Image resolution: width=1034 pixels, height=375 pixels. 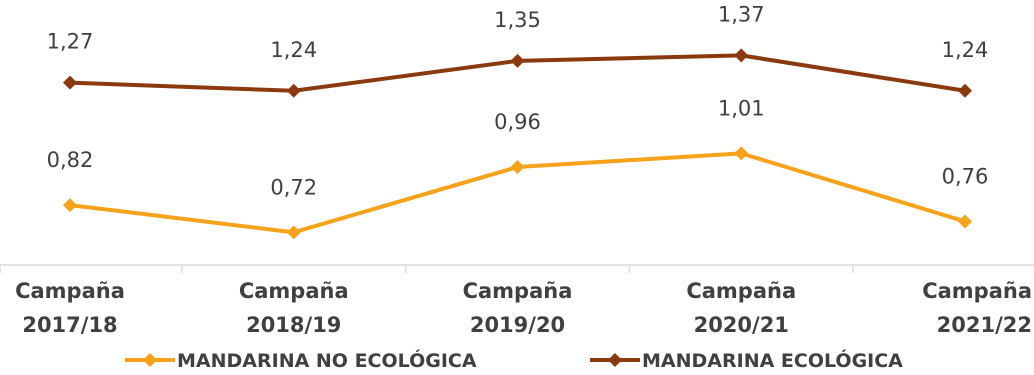 What do you see at coordinates (70, 308) in the screenshot?
I see `x-tick-label: Campaña 2017/18` at bounding box center [70, 308].